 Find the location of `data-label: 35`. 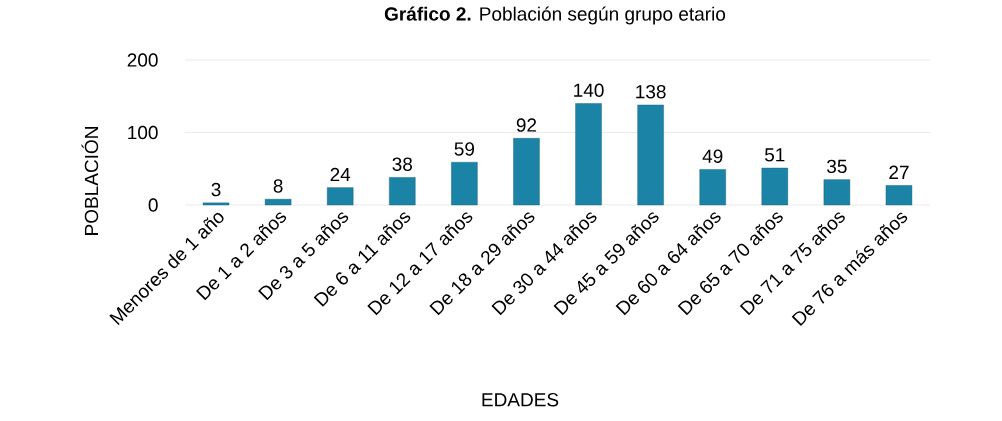

data-label: 35 is located at coordinates (837, 166).